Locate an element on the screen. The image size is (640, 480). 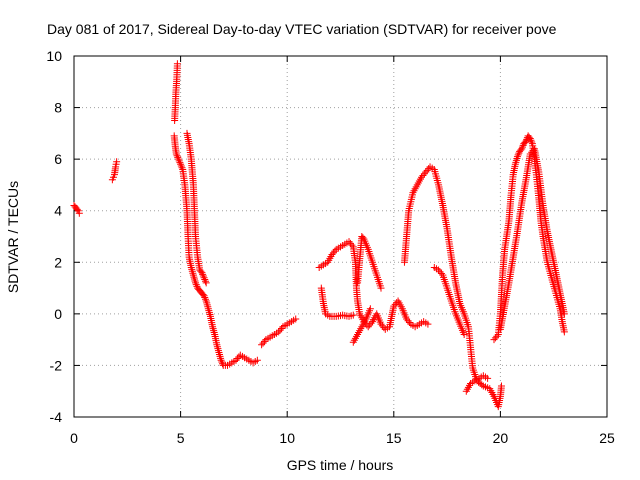
x-tick-label: 25 is located at coordinates (607, 438).